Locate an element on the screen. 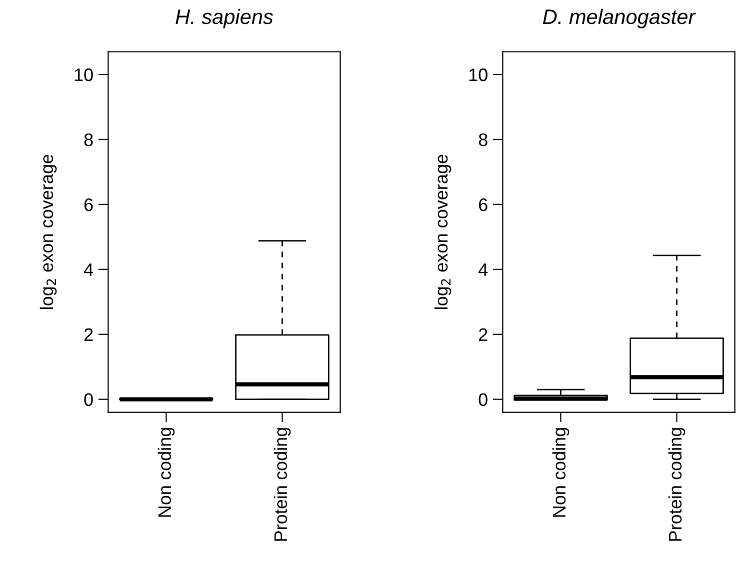  chart-title: H. sapiens is located at coordinates (225, 18).